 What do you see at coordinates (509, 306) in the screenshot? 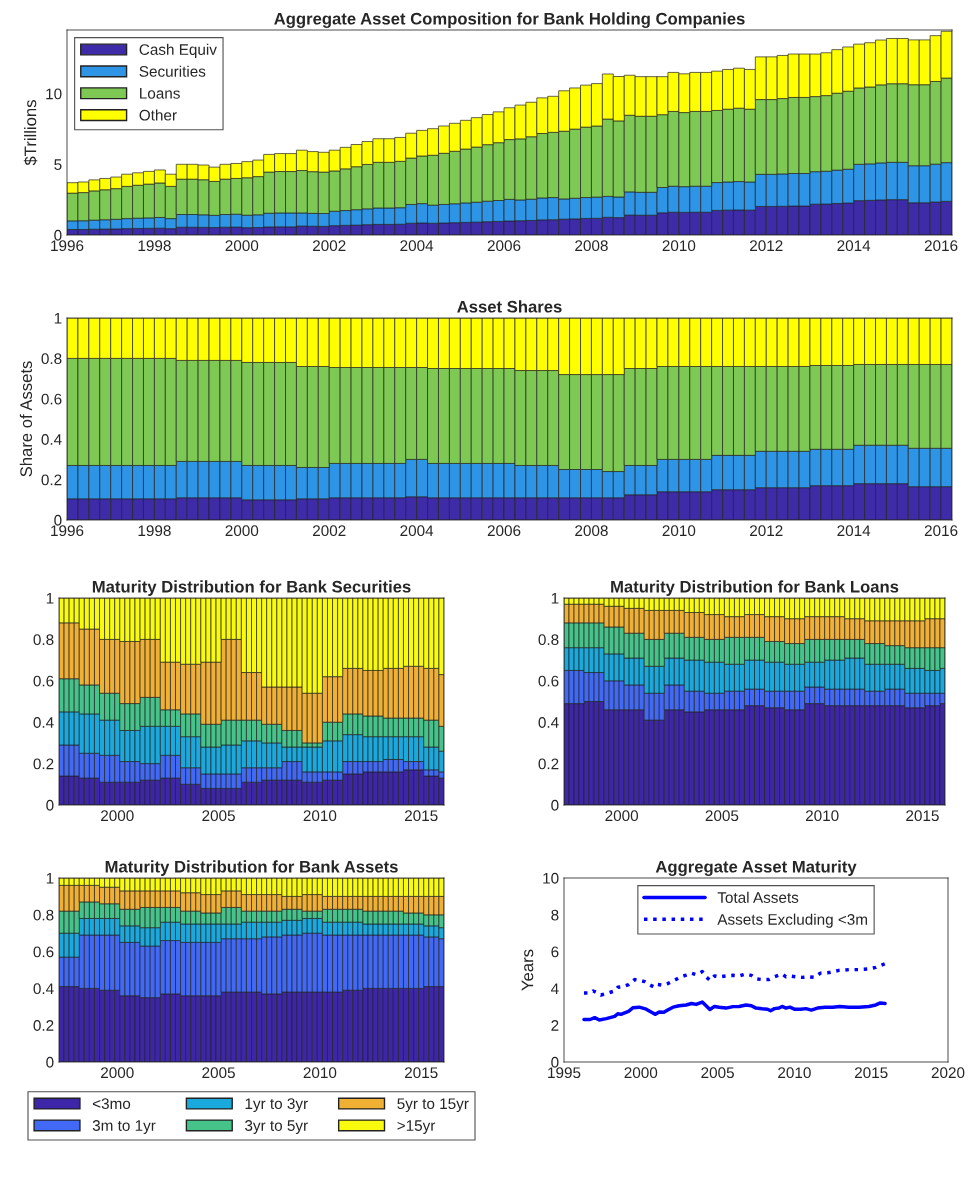
I see `chart-title: Asset Shares` at bounding box center [509, 306].